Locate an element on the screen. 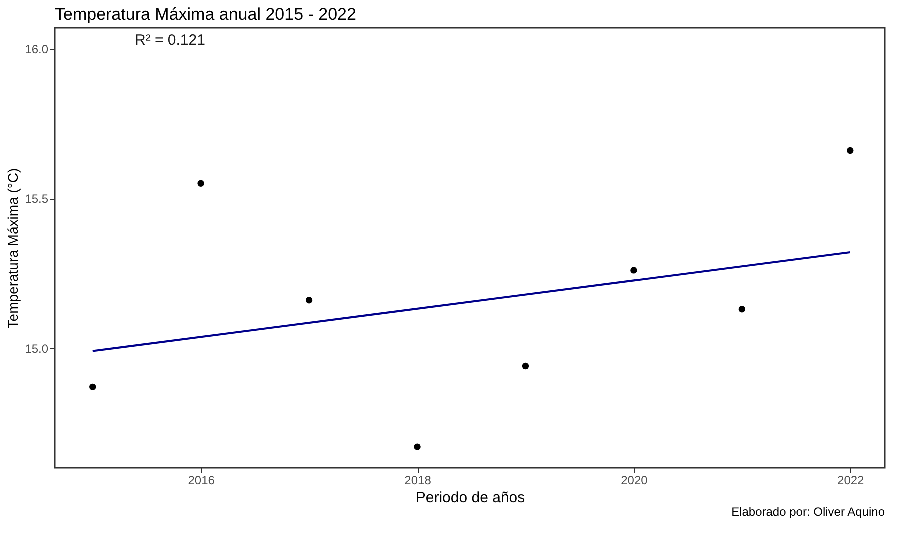 The height and width of the screenshot is (557, 923). y-axis-title: Temperatura Máxima (°C) is located at coordinates (13, 248).